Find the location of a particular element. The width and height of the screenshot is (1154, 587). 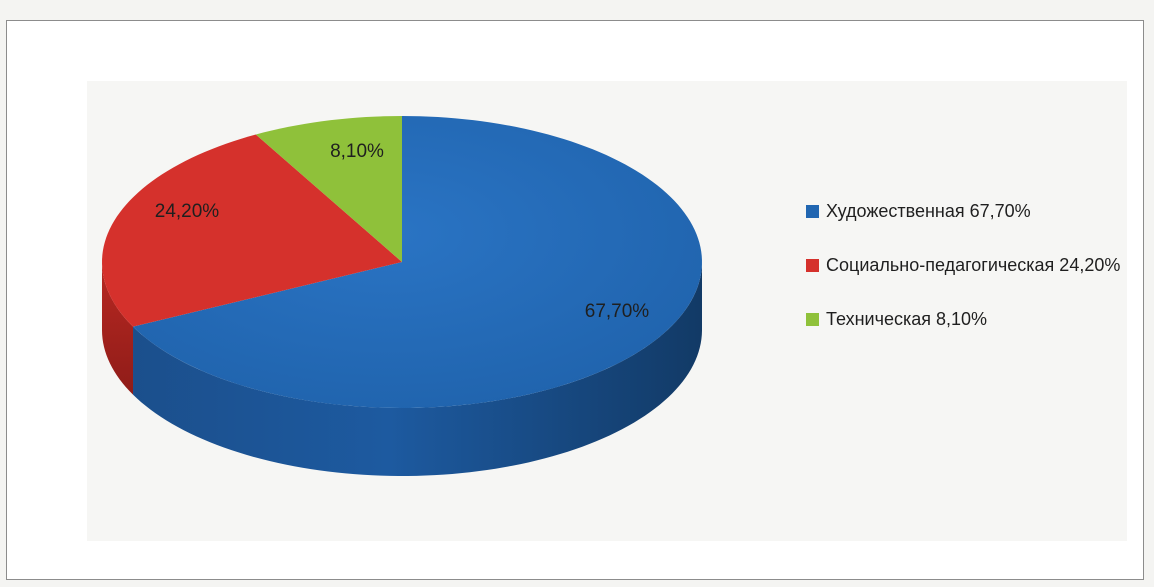

slice-socialno-pedagogicheskaya-side is located at coordinates (118, 328).